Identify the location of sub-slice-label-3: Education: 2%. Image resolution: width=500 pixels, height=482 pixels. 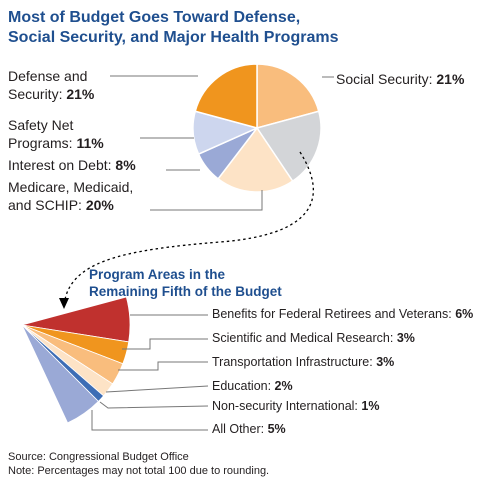
(252, 386).